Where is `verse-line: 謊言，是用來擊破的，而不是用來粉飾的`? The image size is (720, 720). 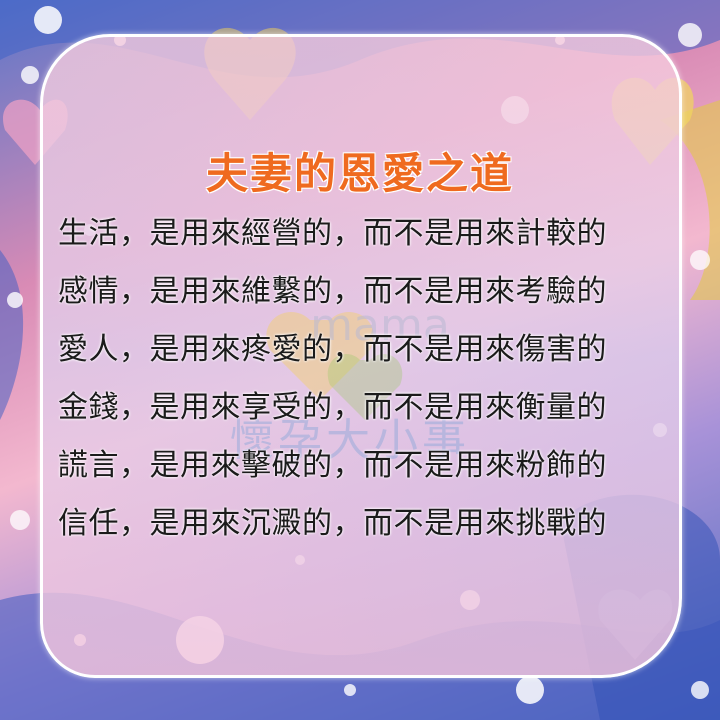 verse-line: 謊言，是用來擊破的，而不是用來粉飾的 is located at coordinates (332, 465).